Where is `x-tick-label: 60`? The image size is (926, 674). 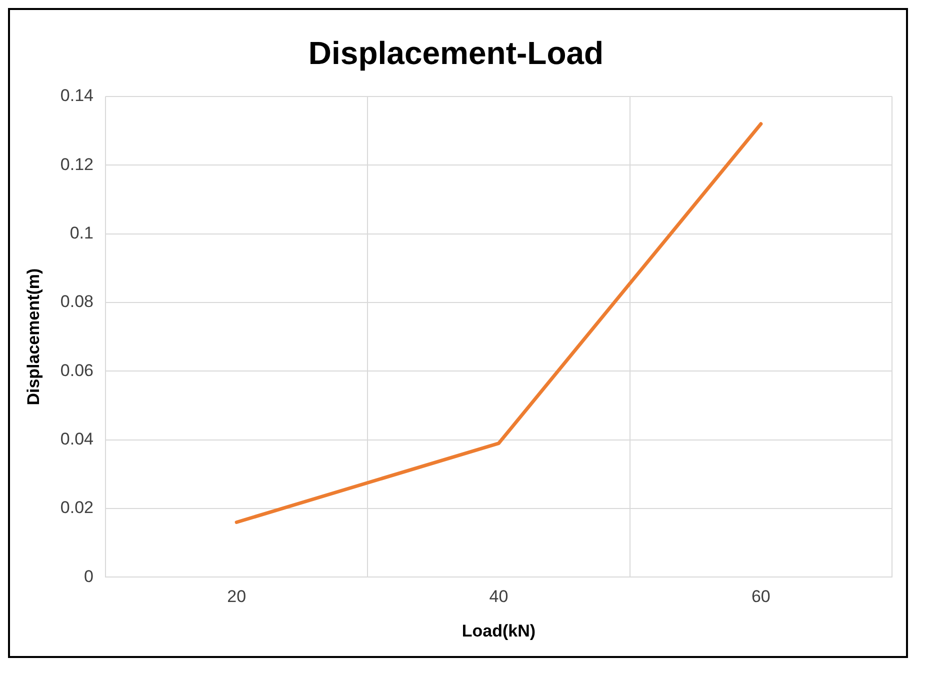 x-tick-label: 60 is located at coordinates (760, 596).